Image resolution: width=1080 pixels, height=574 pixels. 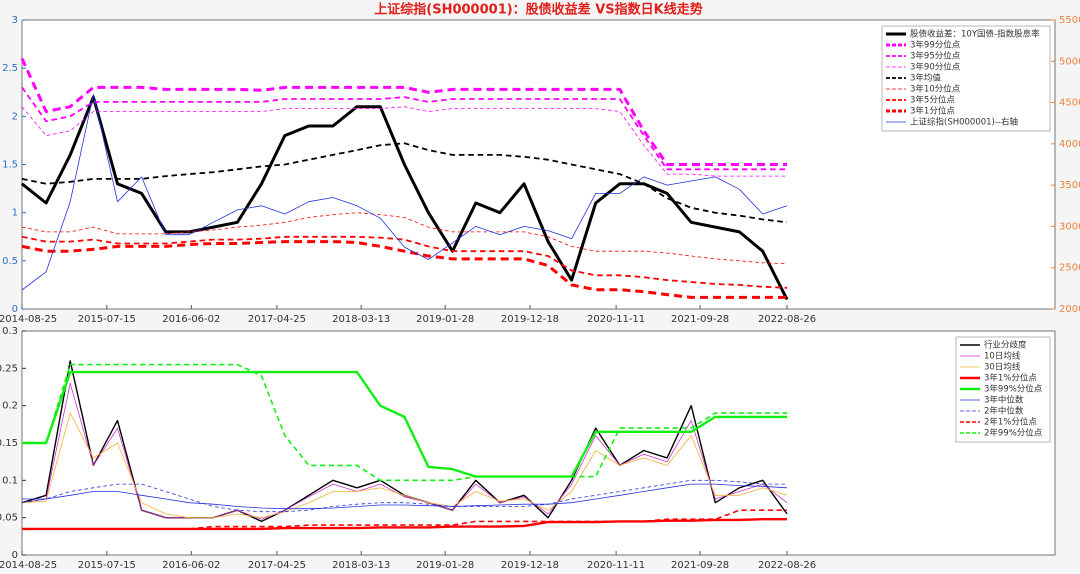 What do you see at coordinates (1002, 356) in the screenshot?
I see `legend-label: 10日均线` at bounding box center [1002, 356].